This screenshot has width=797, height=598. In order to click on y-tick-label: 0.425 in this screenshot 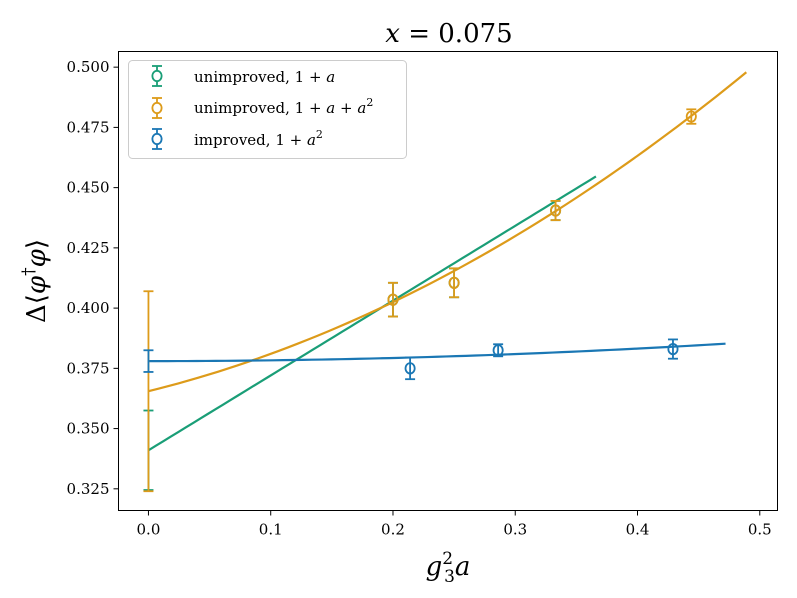, I will do `click(88, 248)`.